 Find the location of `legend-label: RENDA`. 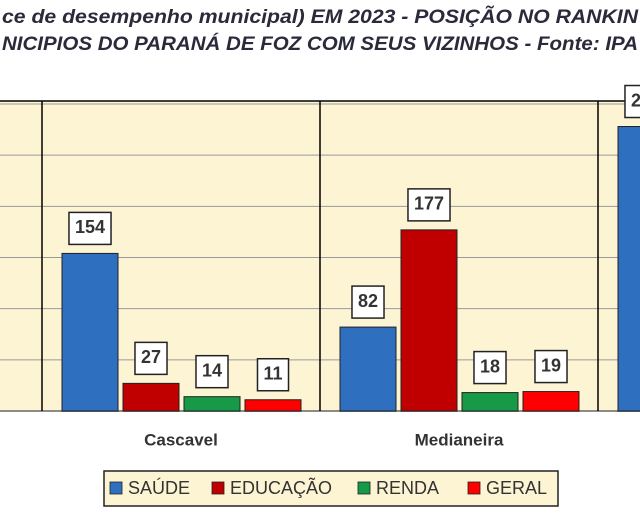

legend-label: RENDA is located at coordinates (407, 488).